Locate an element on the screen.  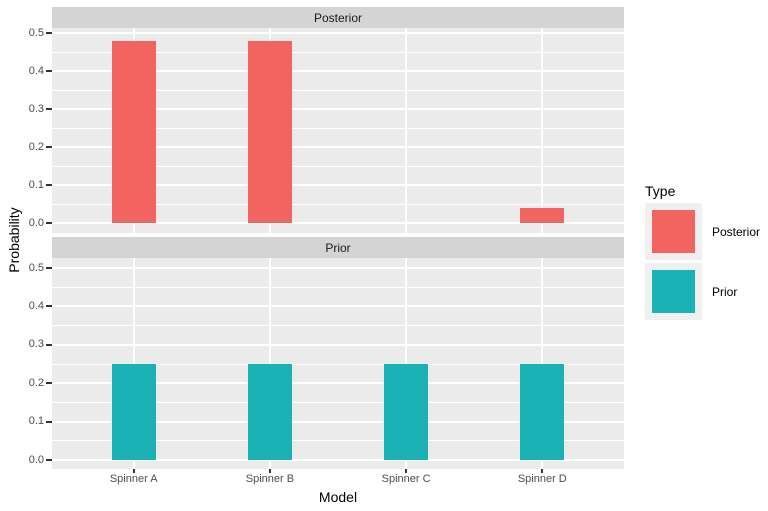
prior-swatch is located at coordinates (673, 291).